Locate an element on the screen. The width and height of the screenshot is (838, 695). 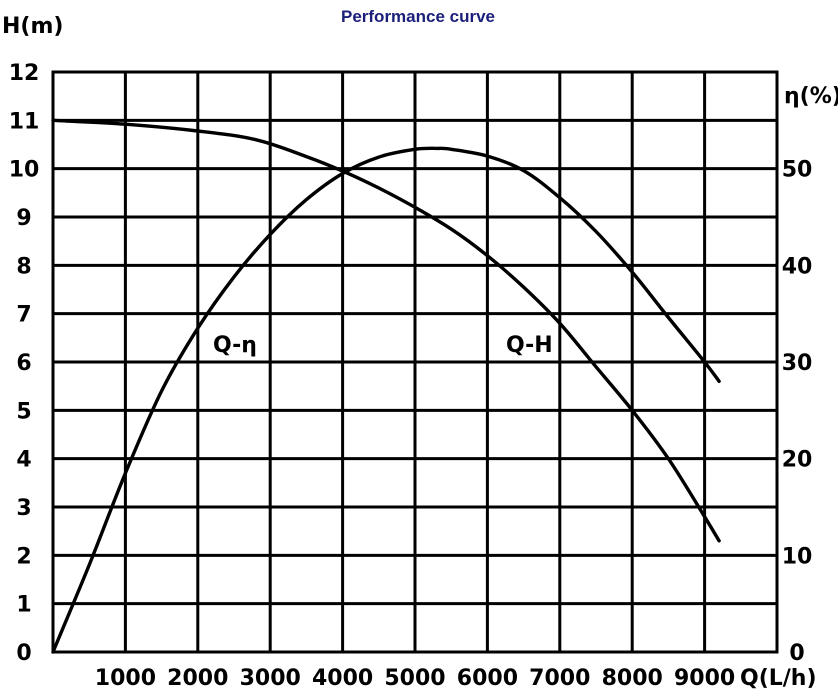
y-tick-left: 1 is located at coordinates (23, 605).